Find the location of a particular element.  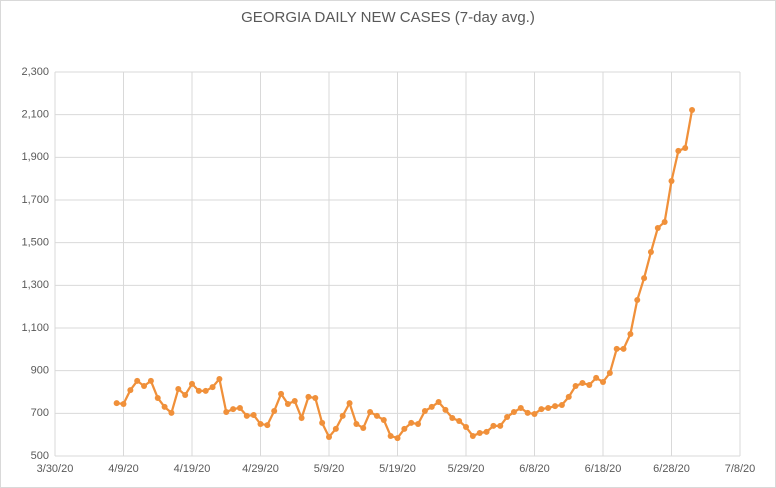

x-tick-label: 7/8/20 is located at coordinates (740, 469).